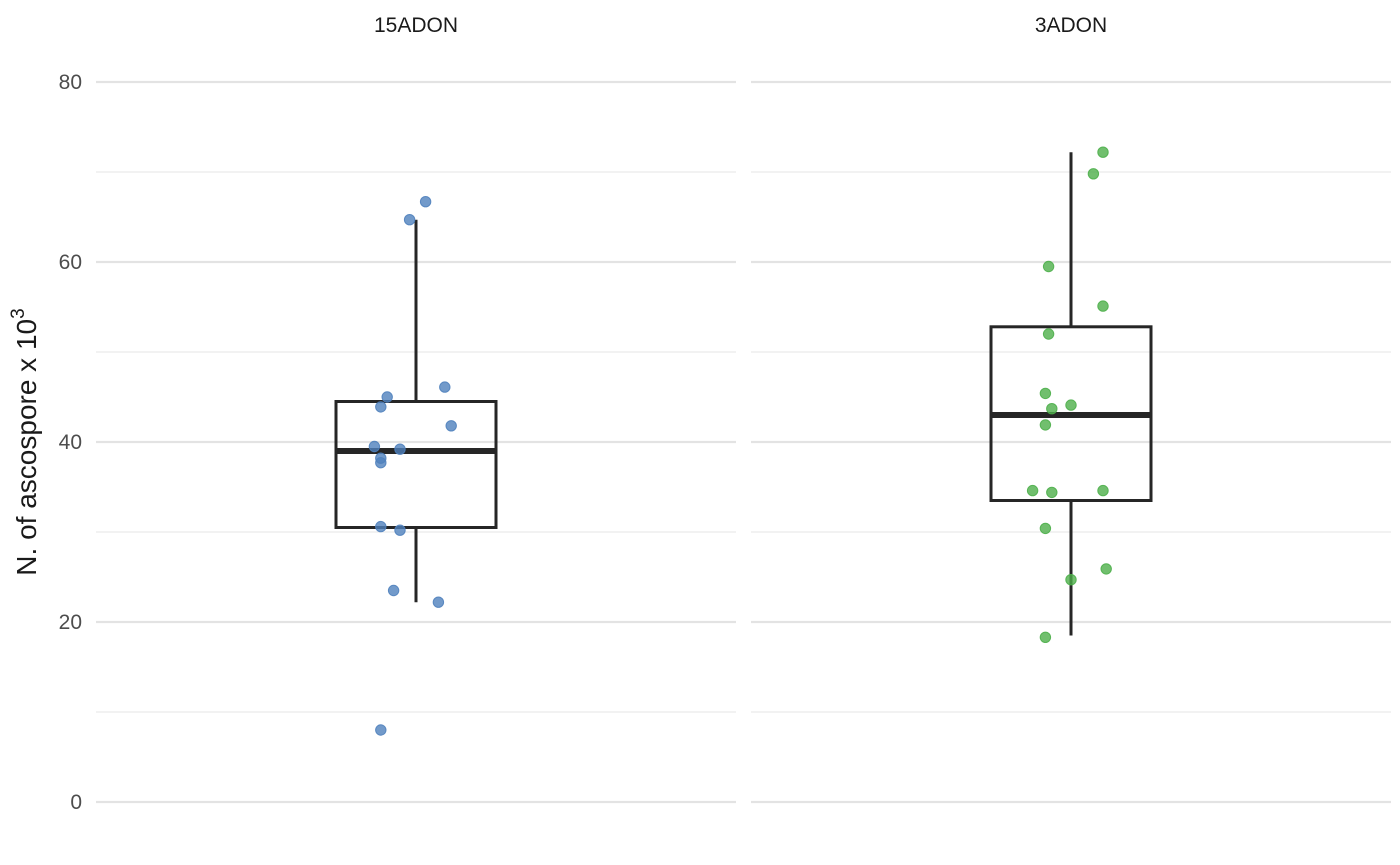 The image size is (1400, 865). Describe the element at coordinates (18, 313) in the screenshot. I see `y-axis-label-superscript: 3` at that location.